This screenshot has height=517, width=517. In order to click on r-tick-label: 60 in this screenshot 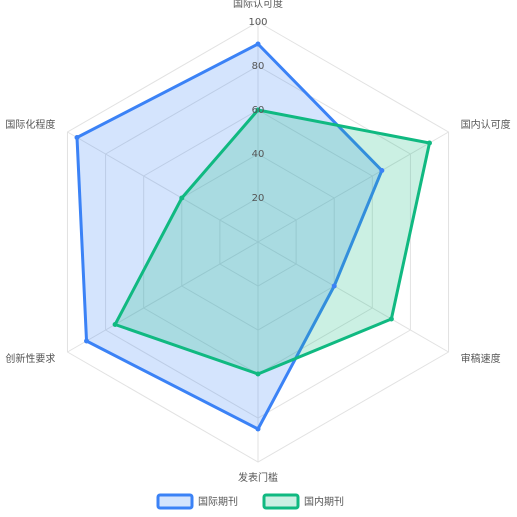, I will do `click(258, 110)`.